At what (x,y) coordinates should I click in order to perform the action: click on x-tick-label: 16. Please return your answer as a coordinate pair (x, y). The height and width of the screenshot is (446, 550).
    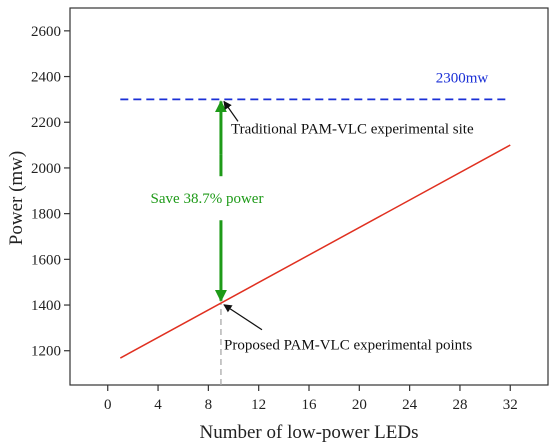
    Looking at the image, I should click on (310, 405).